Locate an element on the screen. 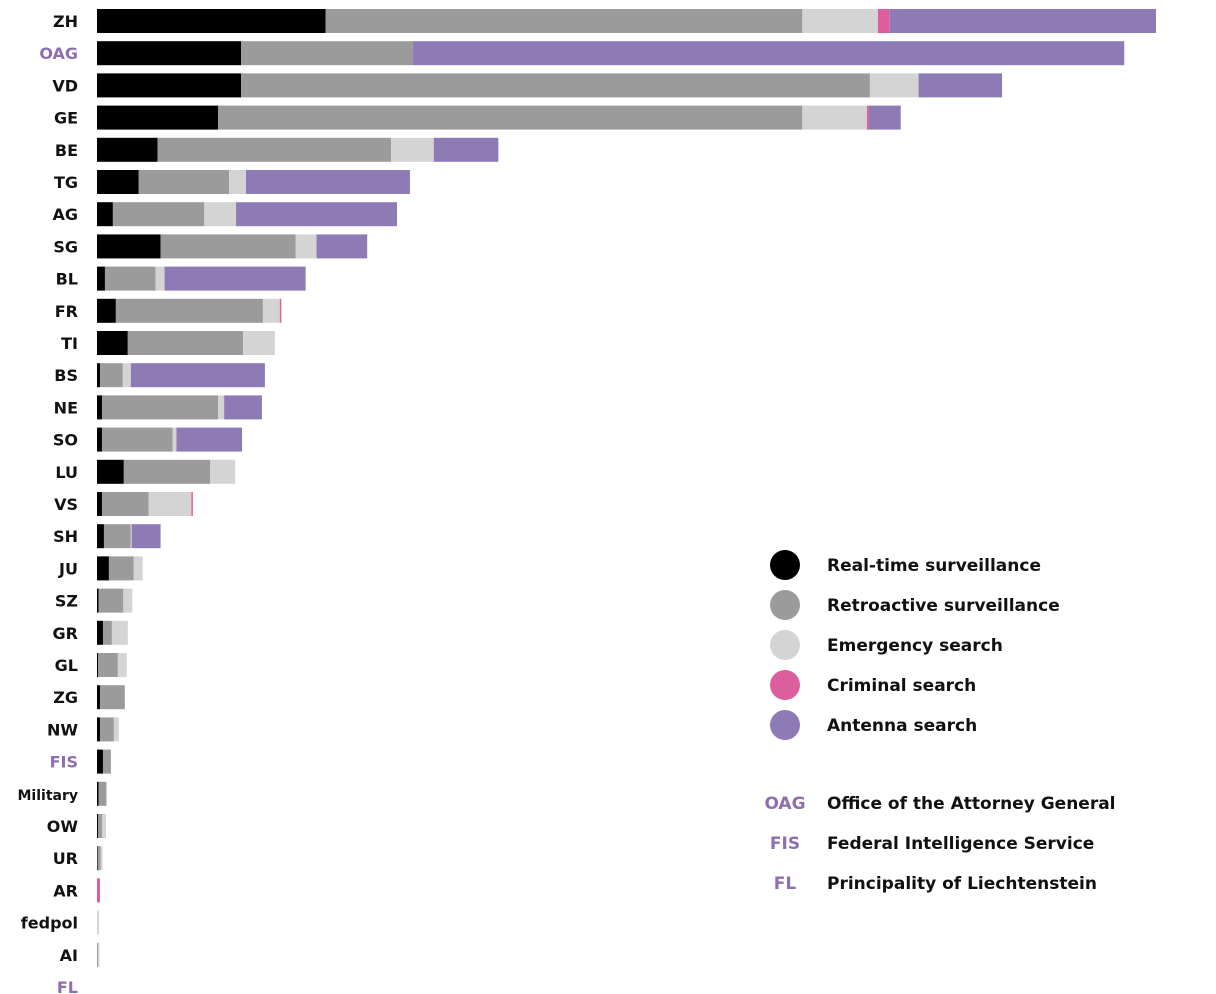 The height and width of the screenshot is (994, 1216). bar-gl-retroactive-surveillance is located at coordinates (107, 665).